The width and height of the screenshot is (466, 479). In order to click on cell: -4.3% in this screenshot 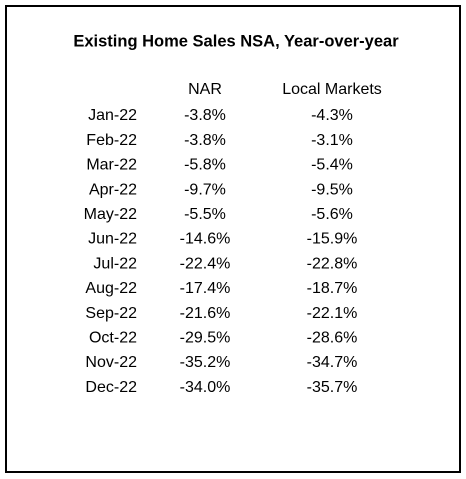, I will do `click(332, 115)`.